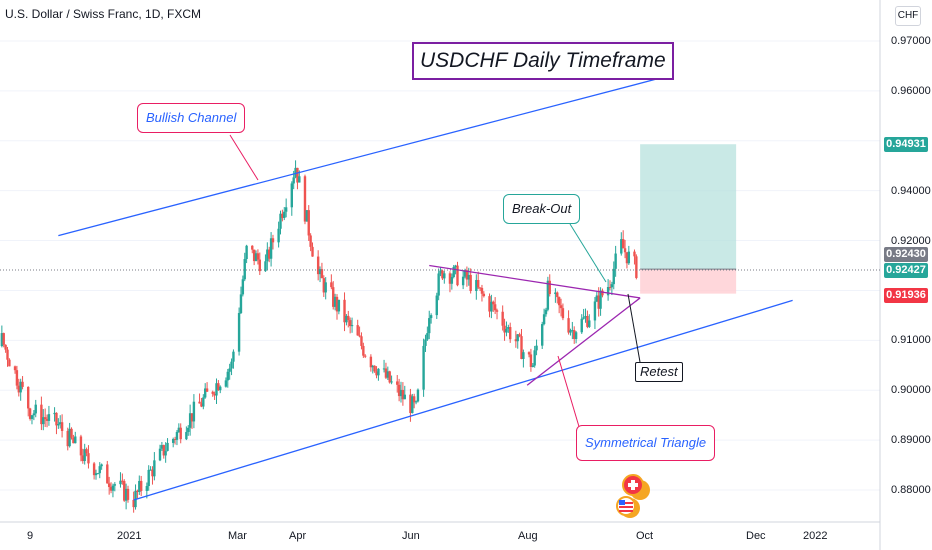  Describe the element at coordinates (583, 341) in the screenshot. I see `triangle-lower-line` at that location.